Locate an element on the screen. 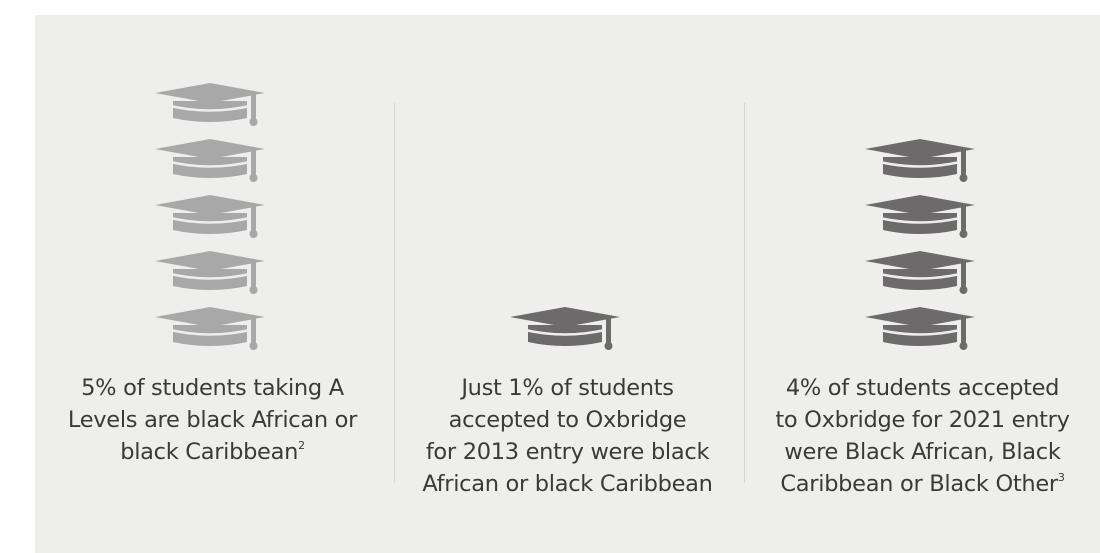 The height and width of the screenshot is (553, 1100). cap-stack-oxbridge-2021 is located at coordinates (920, 244).